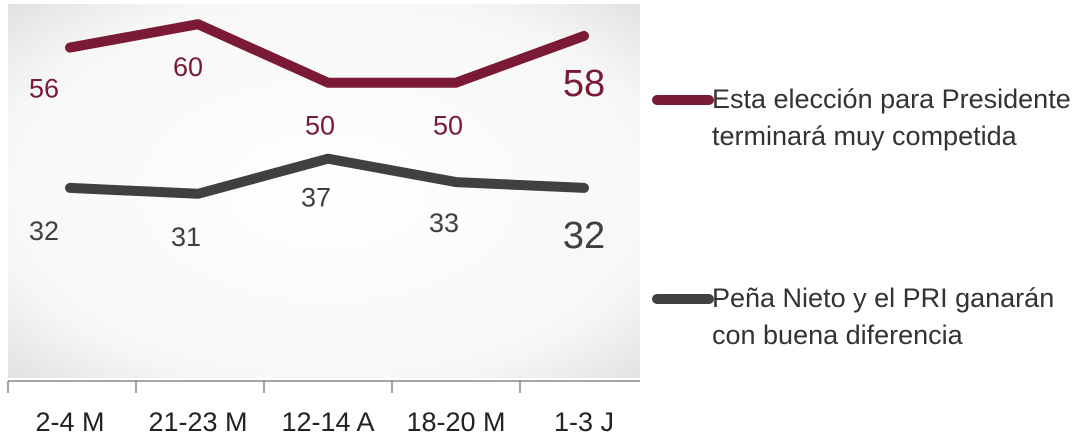 Image resolution: width=1080 pixels, height=438 pixels. What do you see at coordinates (44, 231) in the screenshot?
I see `data-label-1-0: 32` at bounding box center [44, 231].